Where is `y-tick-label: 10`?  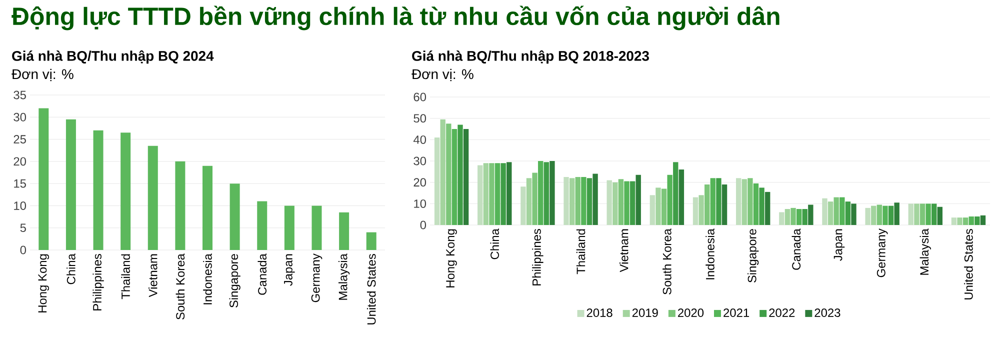
y-tick-label: 10 is located at coordinates (20, 205).